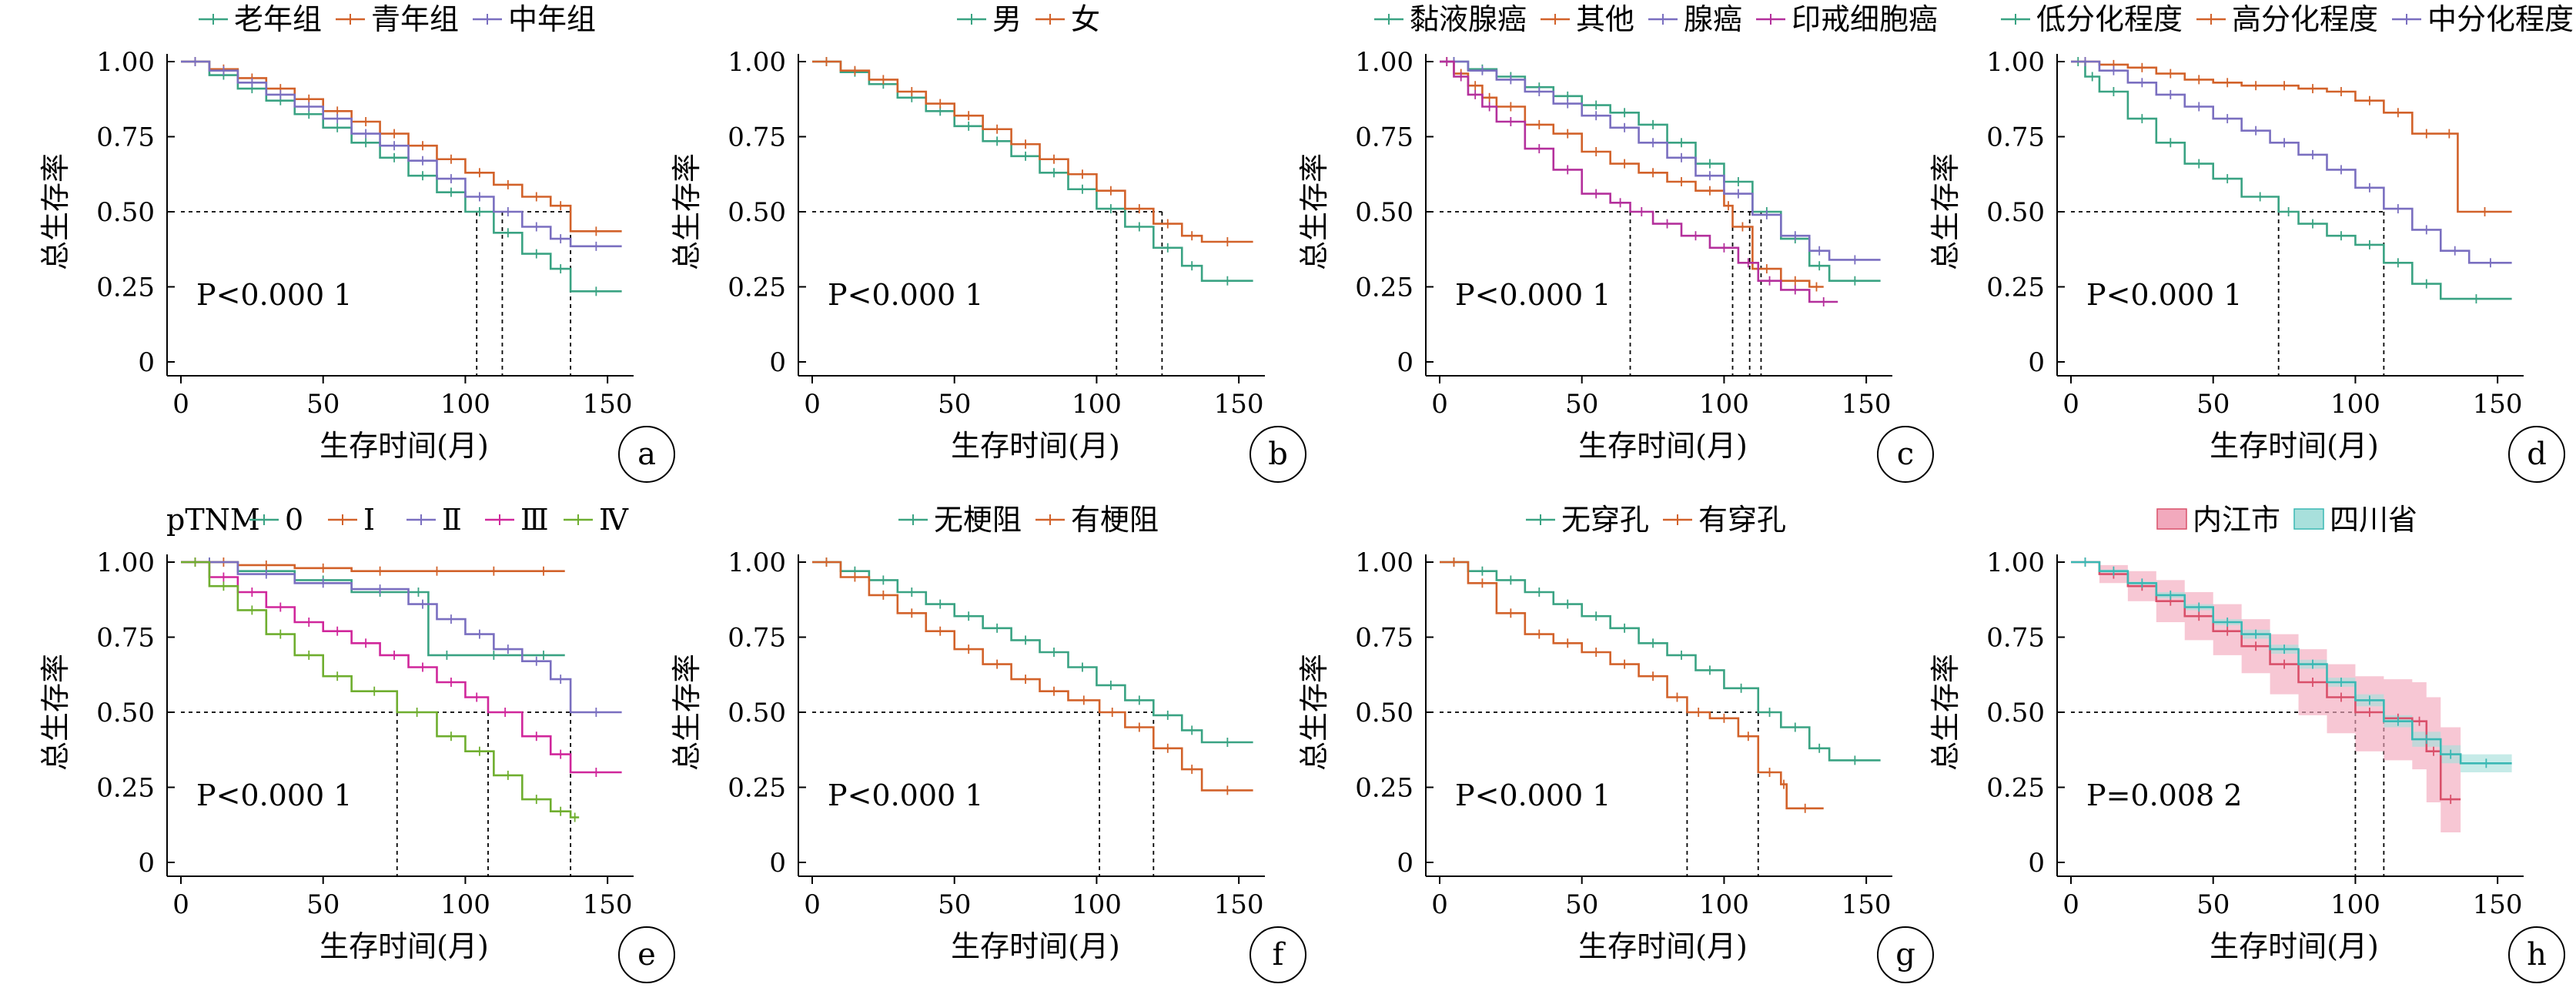 This screenshot has width=2576, height=1001. I want to click on ci-band-四川省, so click(2291, 667).